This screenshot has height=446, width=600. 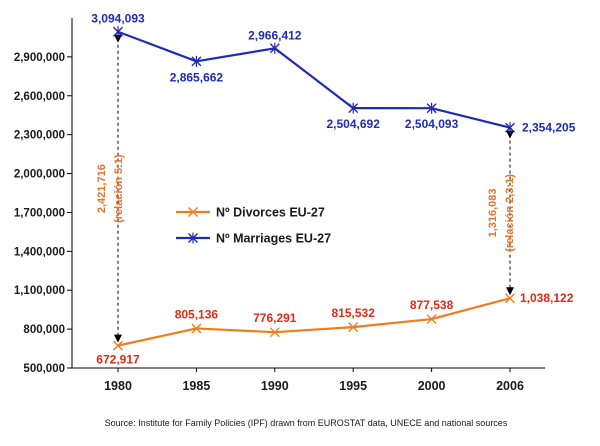 What do you see at coordinates (432, 124) in the screenshot?
I see `marriages-data-label: 2,504,093` at bounding box center [432, 124].